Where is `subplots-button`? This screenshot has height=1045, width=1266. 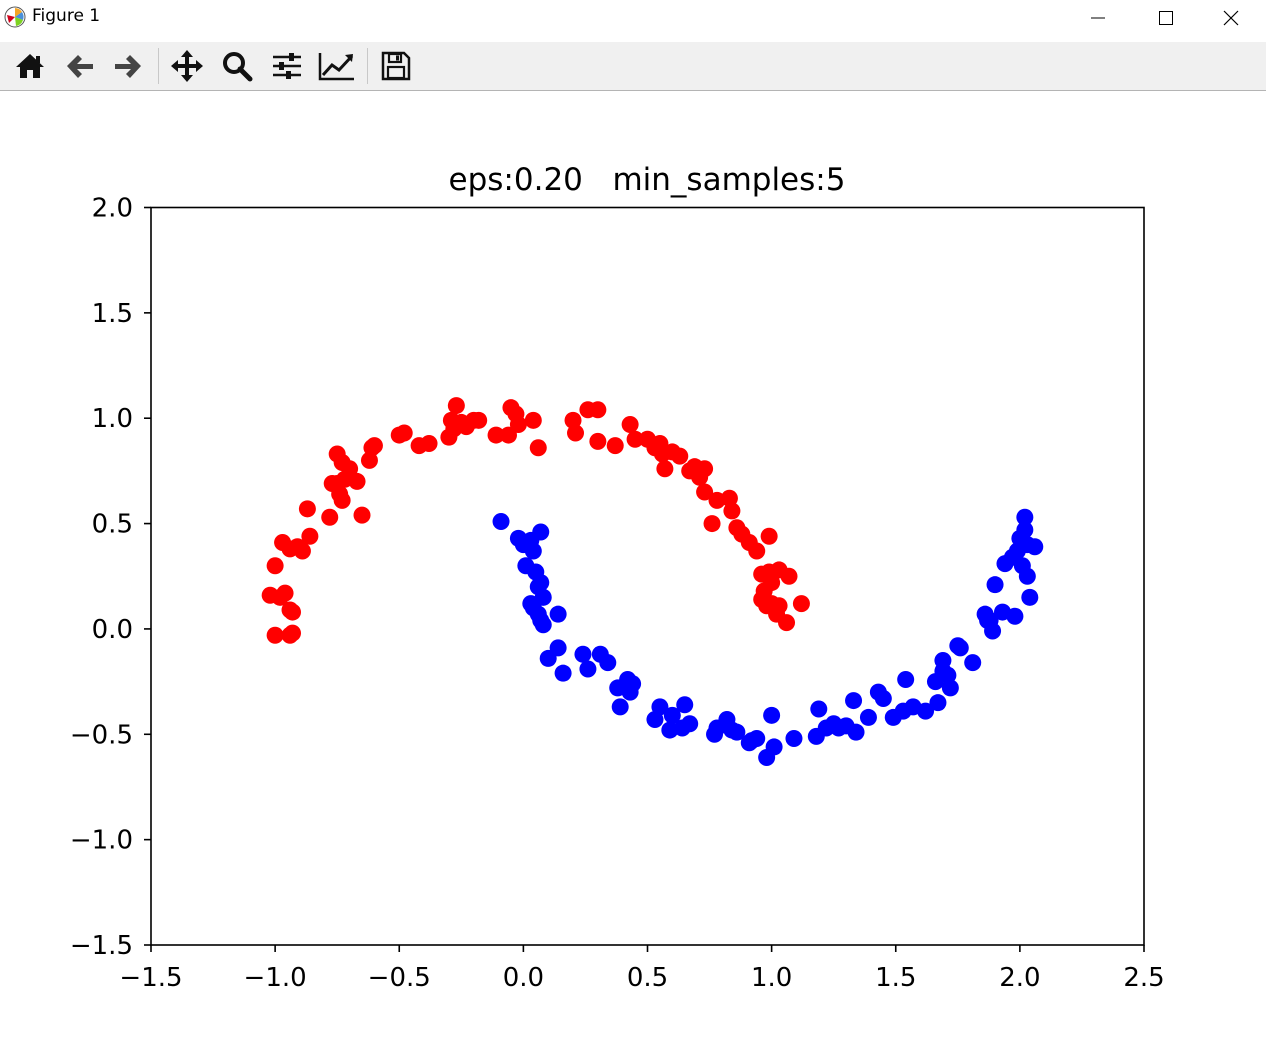 subplots-button is located at coordinates (287, 66).